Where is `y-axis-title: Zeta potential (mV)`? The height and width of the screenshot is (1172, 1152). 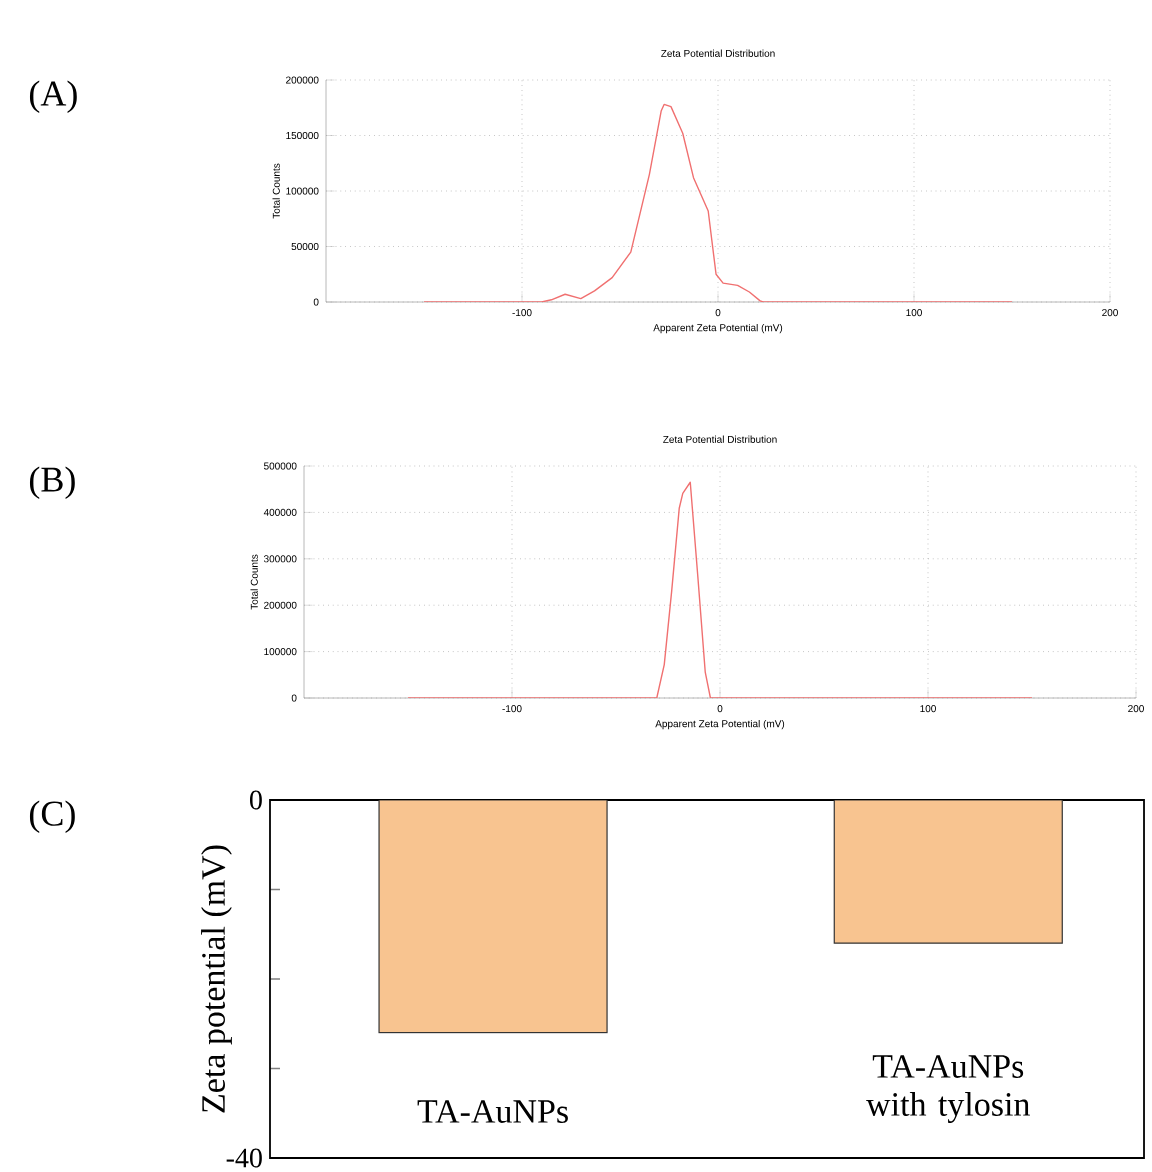
y-axis-title: Zeta potential (mV) is located at coordinates (216, 979).